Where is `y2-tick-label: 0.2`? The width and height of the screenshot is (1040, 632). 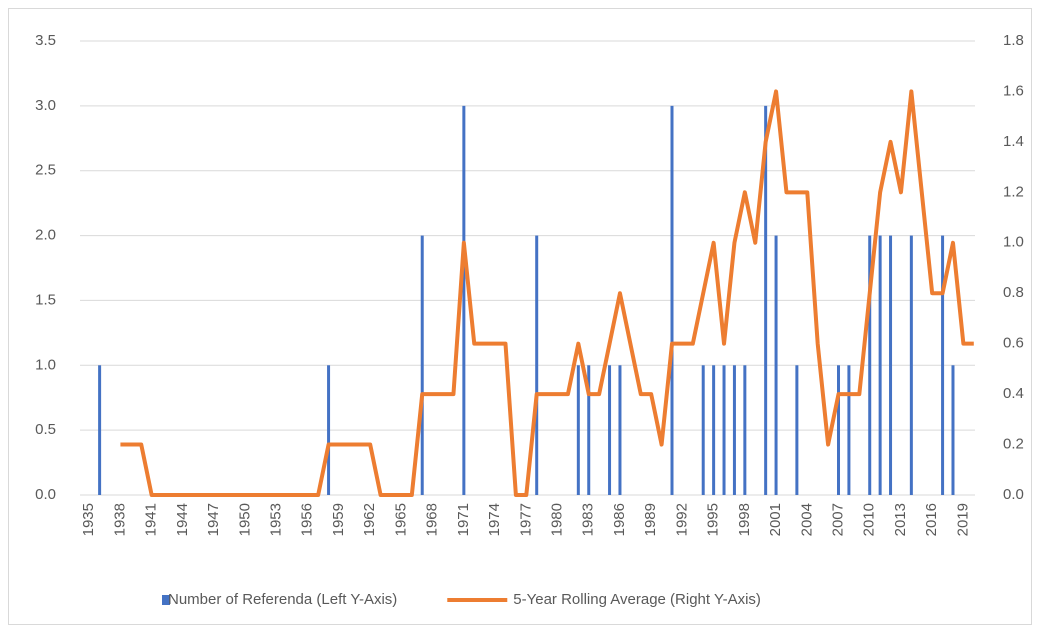
y2-tick-label: 0.2 is located at coordinates (1013, 444).